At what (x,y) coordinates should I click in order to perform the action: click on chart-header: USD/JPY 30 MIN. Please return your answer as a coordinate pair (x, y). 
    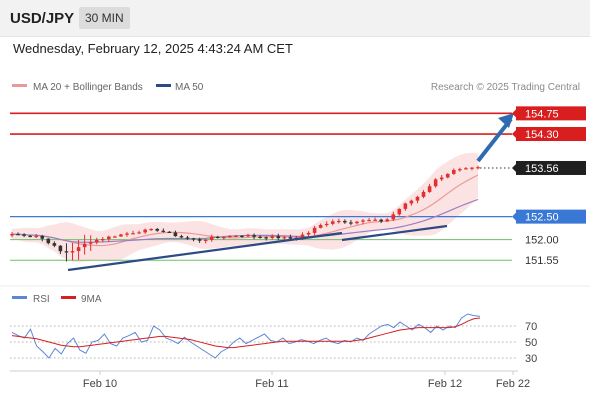
    Looking at the image, I should click on (295, 18).